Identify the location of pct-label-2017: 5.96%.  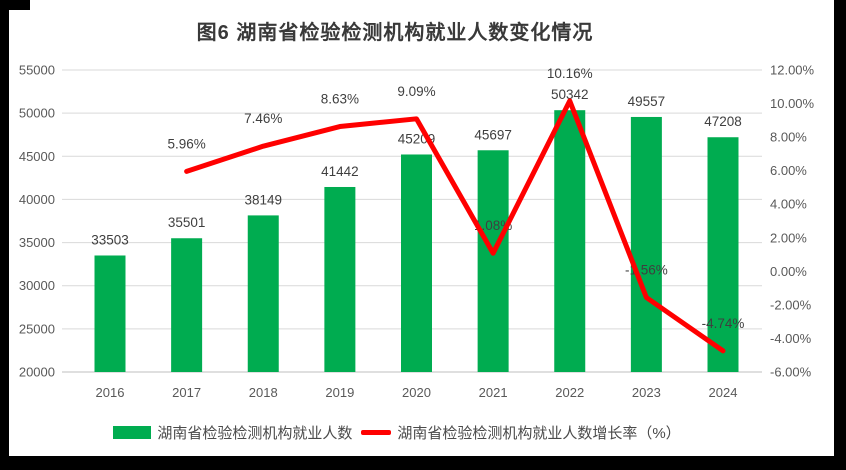
(186, 143).